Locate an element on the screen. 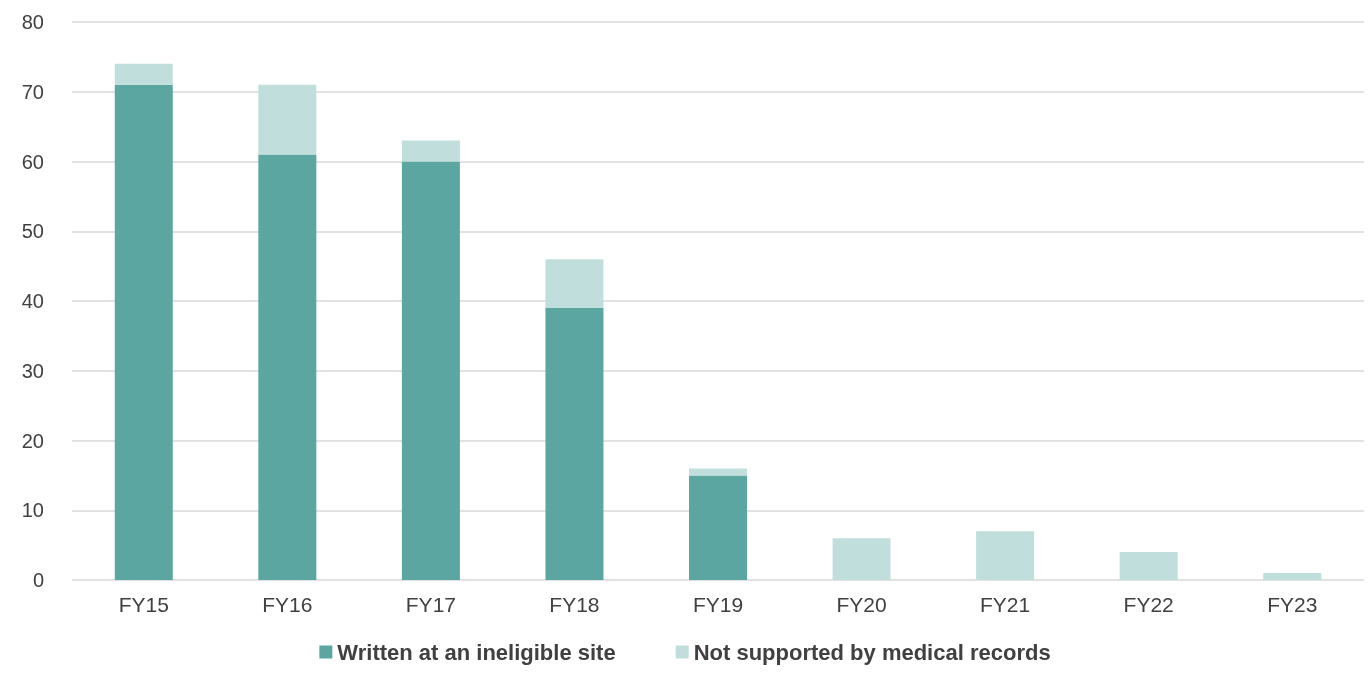  y-tick-label: 40 is located at coordinates (32, 301).